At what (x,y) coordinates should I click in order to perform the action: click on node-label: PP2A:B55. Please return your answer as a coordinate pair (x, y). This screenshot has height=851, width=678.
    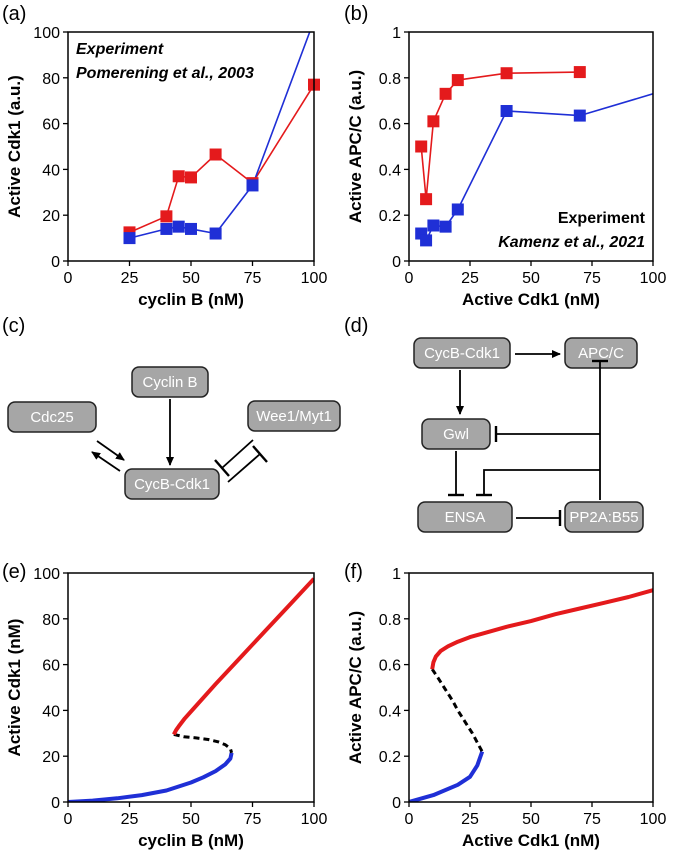
    Looking at the image, I should click on (603, 517).